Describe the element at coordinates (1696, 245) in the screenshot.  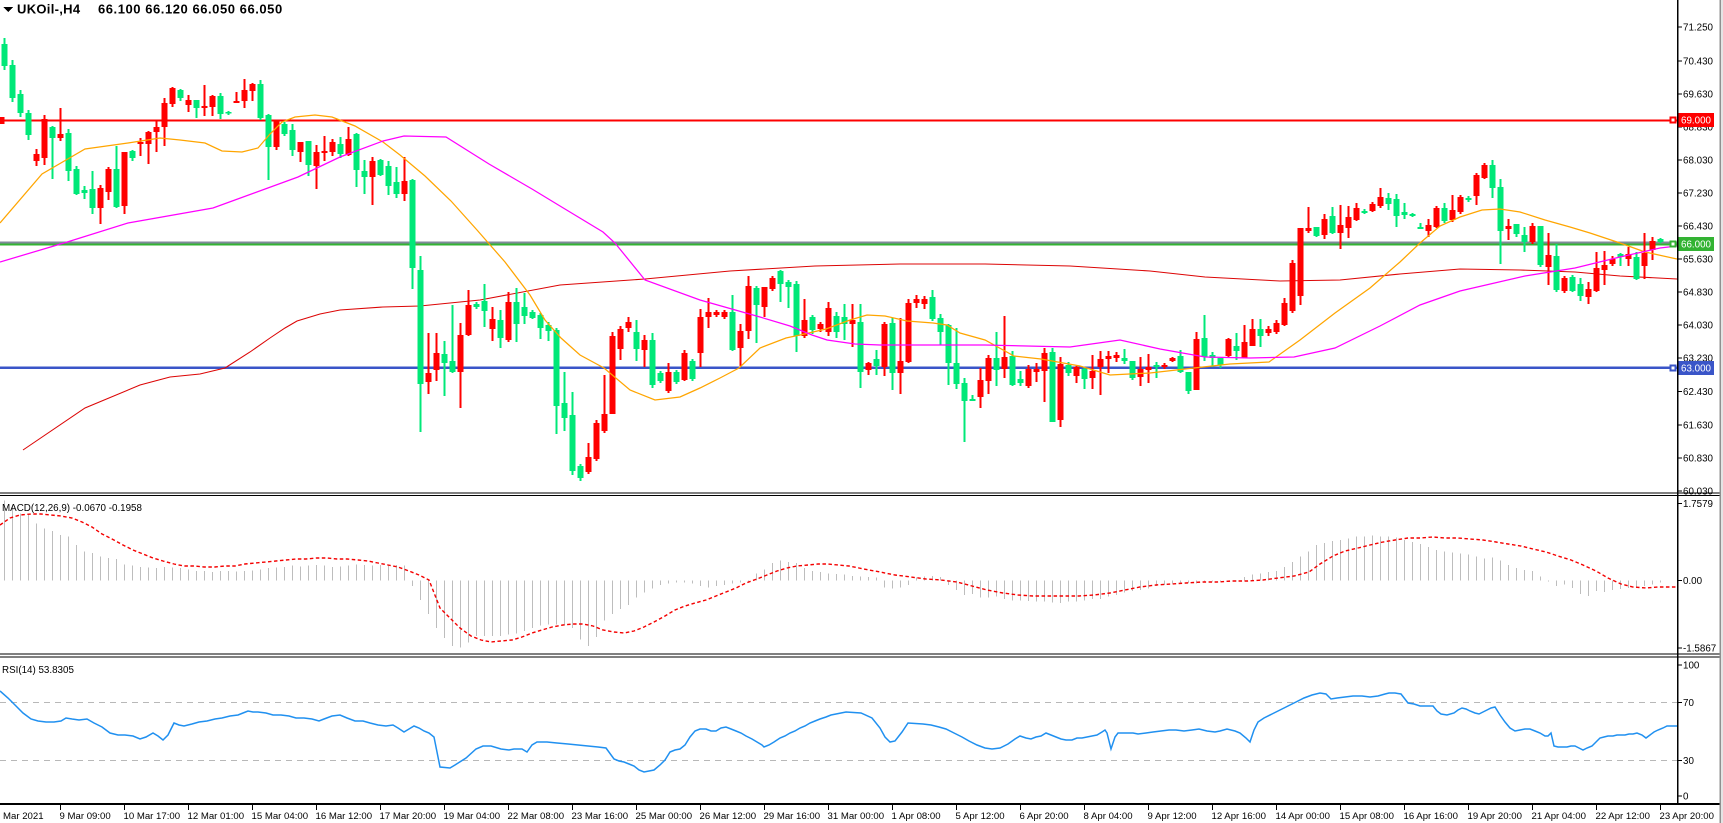
I see `svg-text: 66.000` at that location.